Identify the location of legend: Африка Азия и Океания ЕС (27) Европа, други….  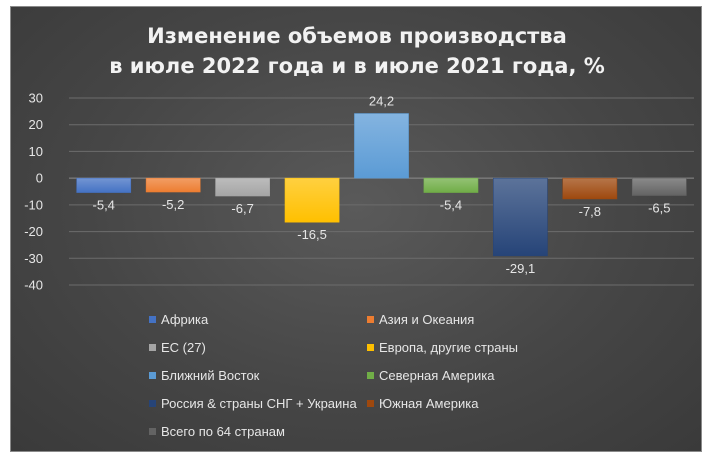
(333, 375).